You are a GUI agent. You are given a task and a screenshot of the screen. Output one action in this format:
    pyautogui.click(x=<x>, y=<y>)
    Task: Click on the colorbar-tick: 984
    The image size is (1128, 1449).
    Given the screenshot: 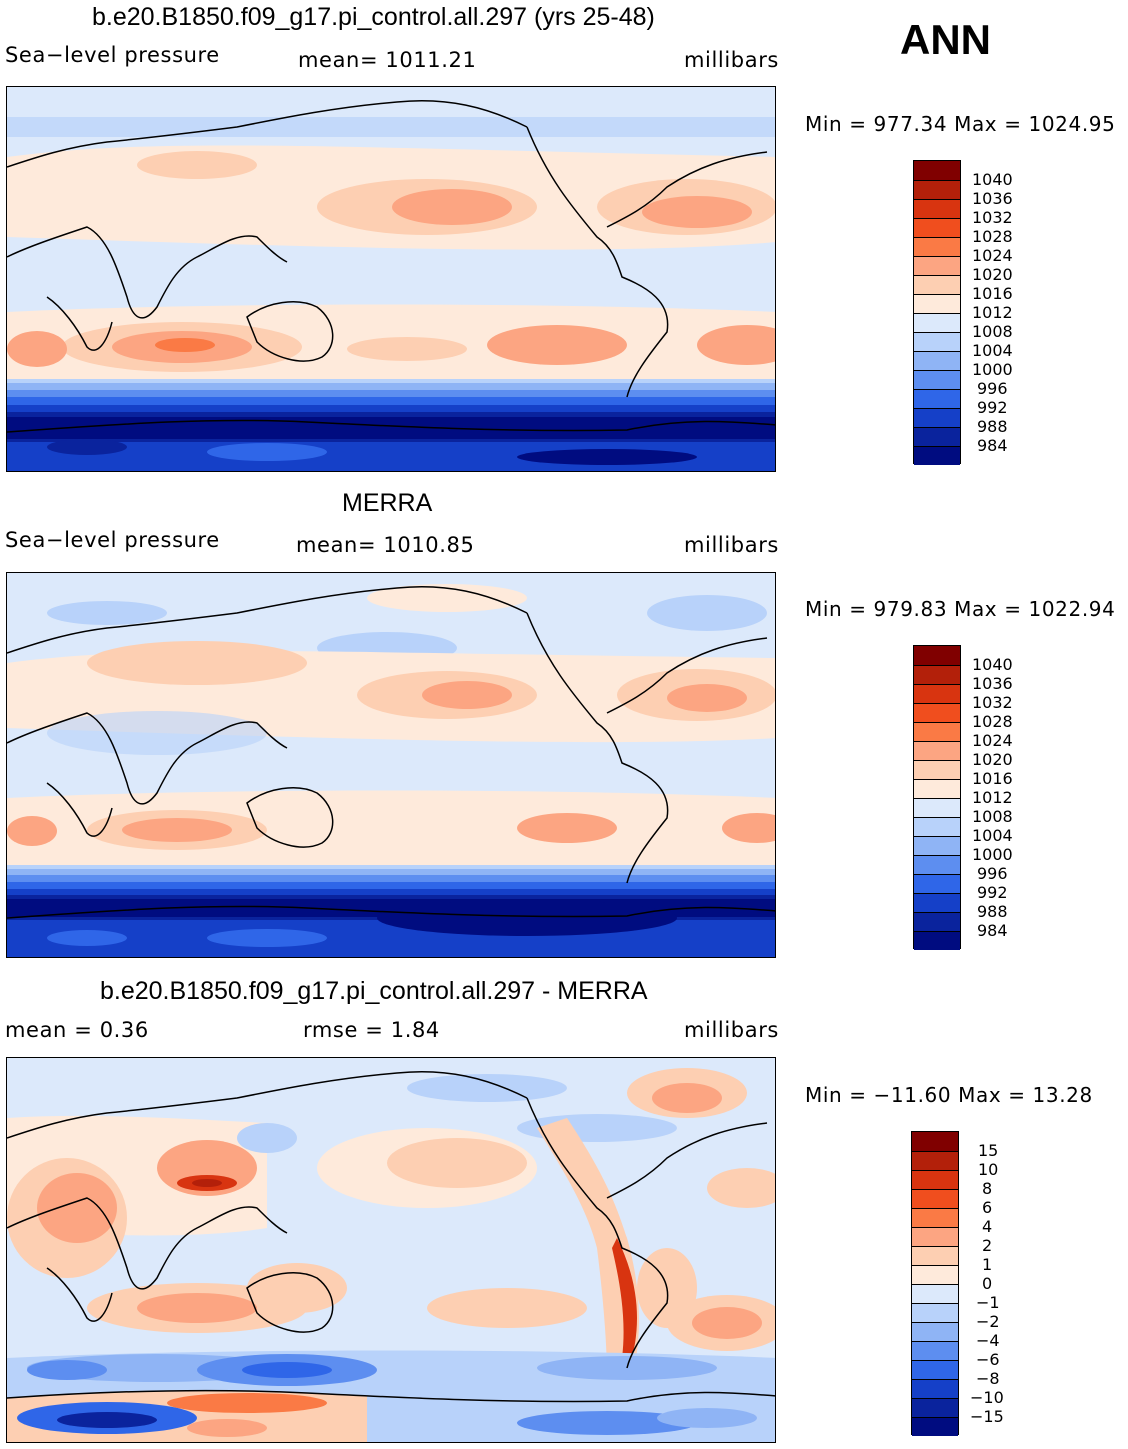 What is the action you would take?
    pyautogui.click(x=992, y=930)
    